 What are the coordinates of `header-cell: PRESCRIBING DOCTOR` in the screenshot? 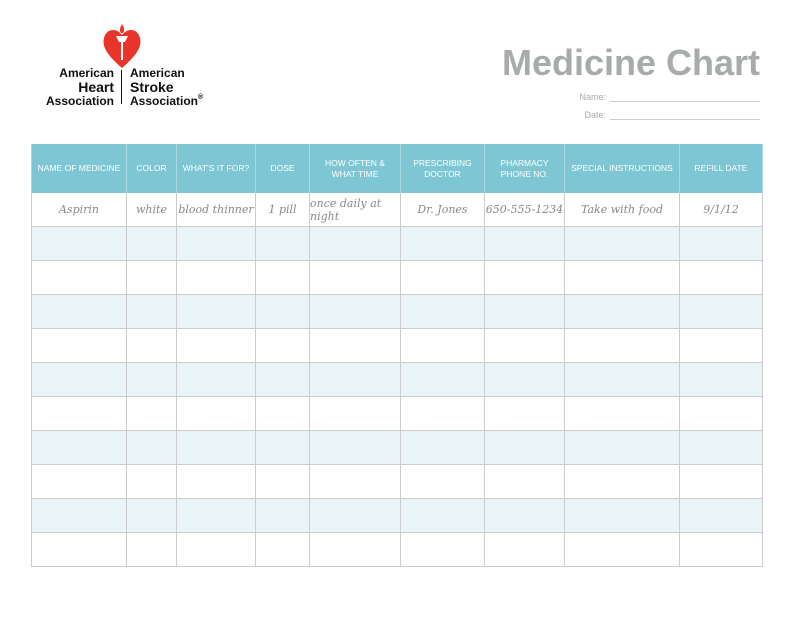 It's located at (443, 168).